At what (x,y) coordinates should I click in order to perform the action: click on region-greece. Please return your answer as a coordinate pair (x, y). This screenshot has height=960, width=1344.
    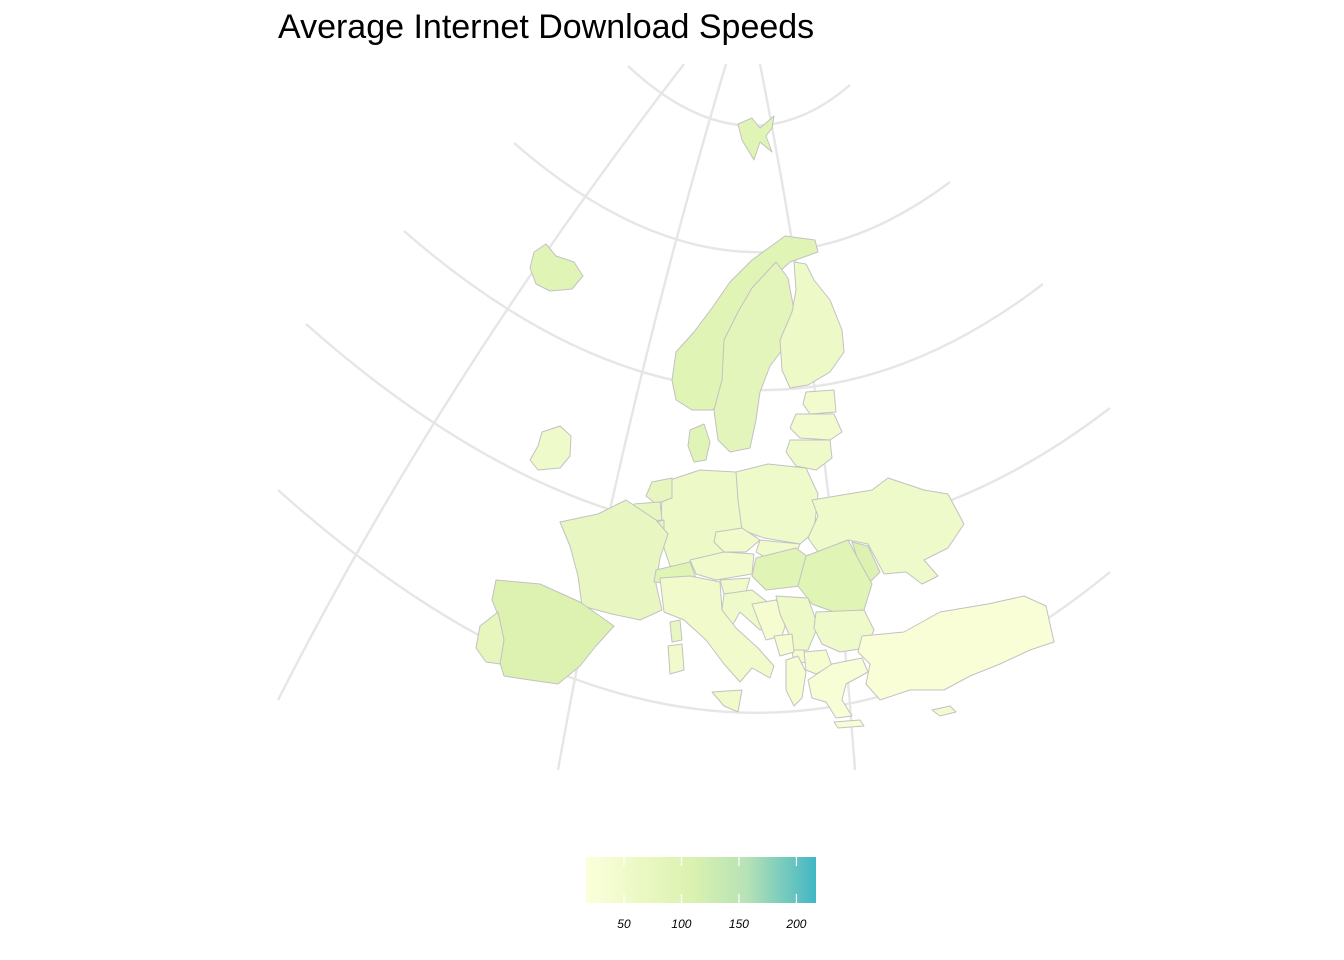
    Looking at the image, I should click on (838, 688).